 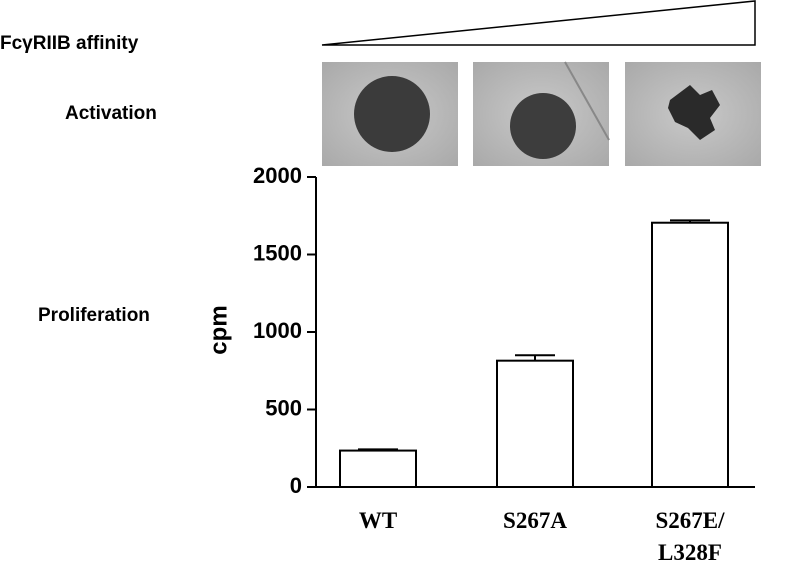 I want to click on y-axis-label: cpm, so click(x=218, y=329).